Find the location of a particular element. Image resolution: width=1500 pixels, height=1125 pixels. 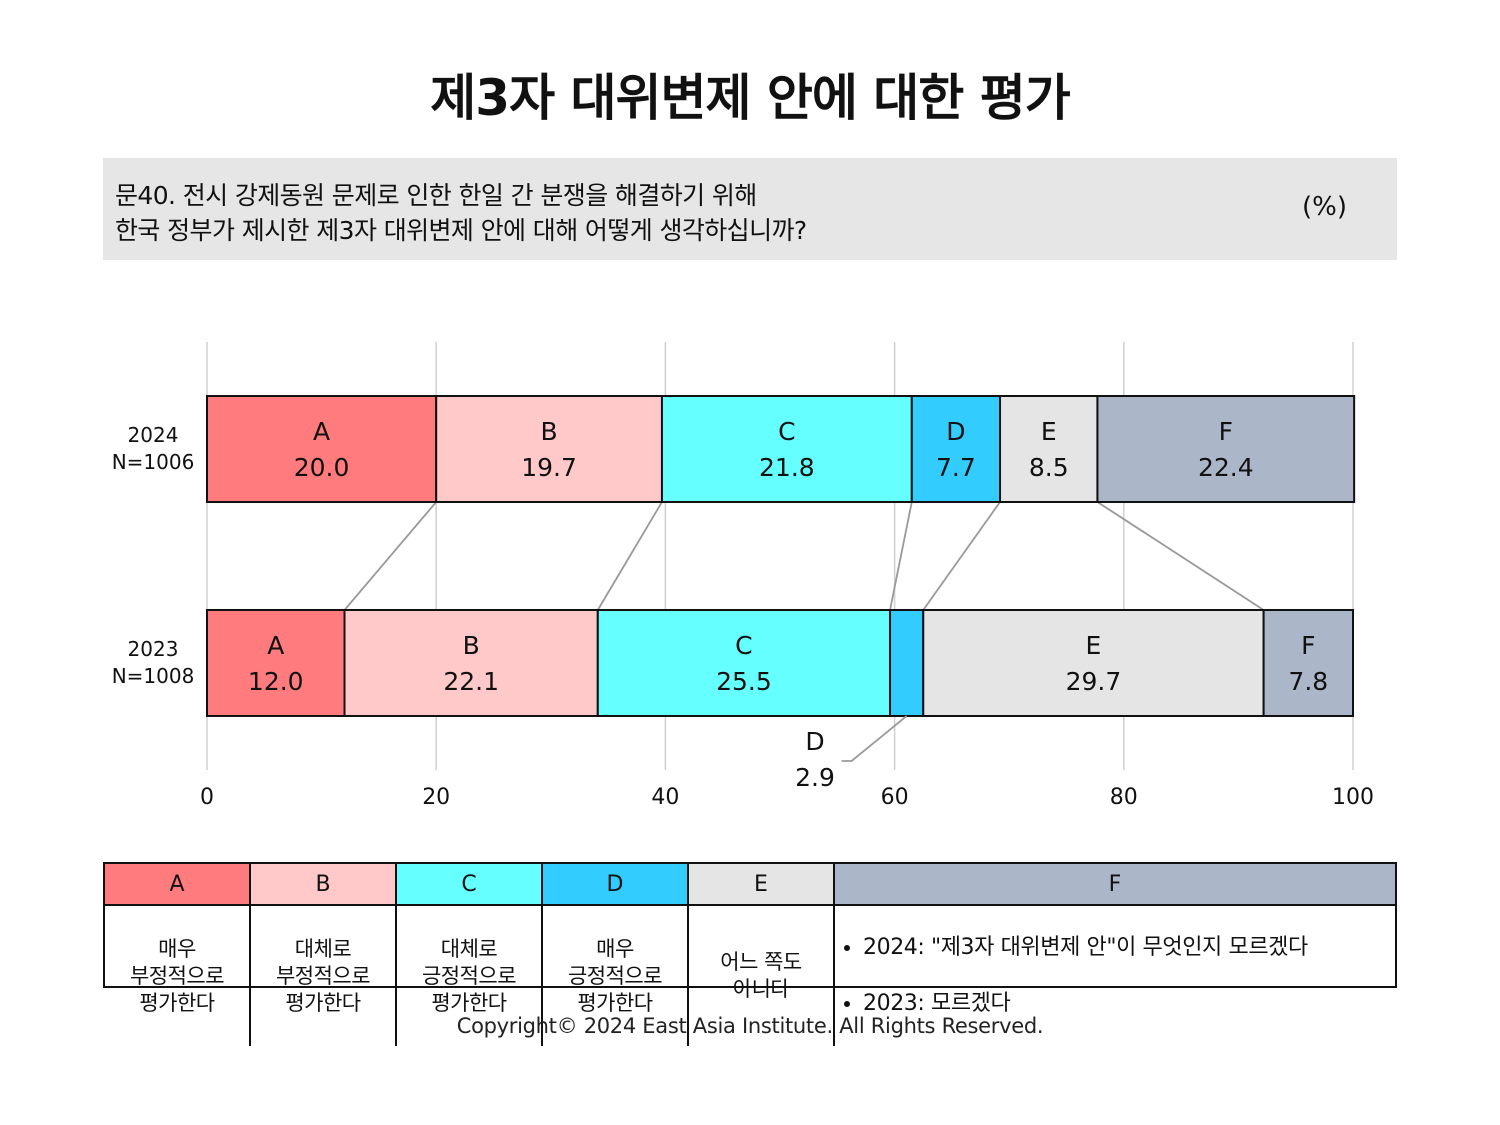

connector-C-D is located at coordinates (901, 556).